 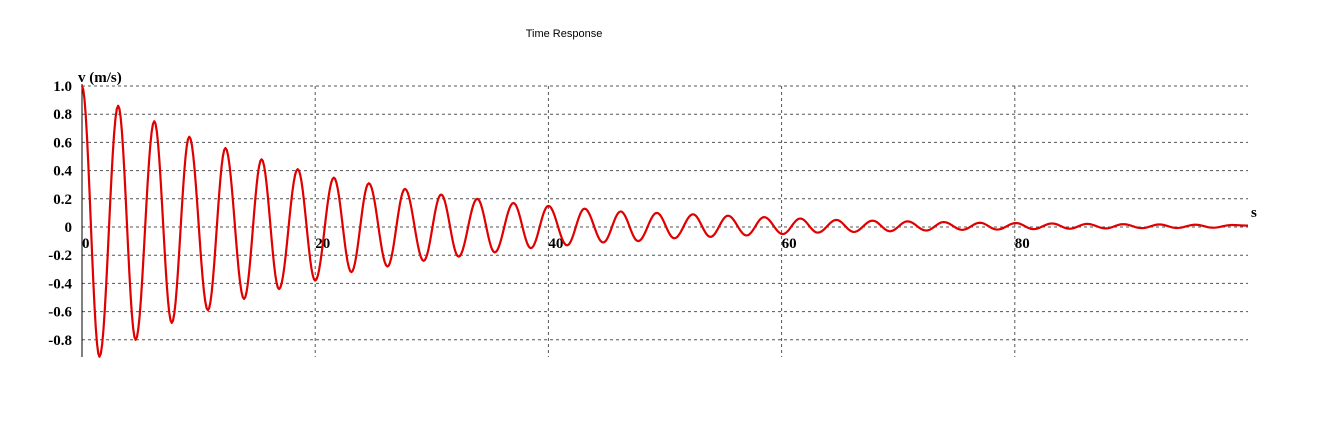 I want to click on x-axis-label: s, so click(x=1254, y=213).